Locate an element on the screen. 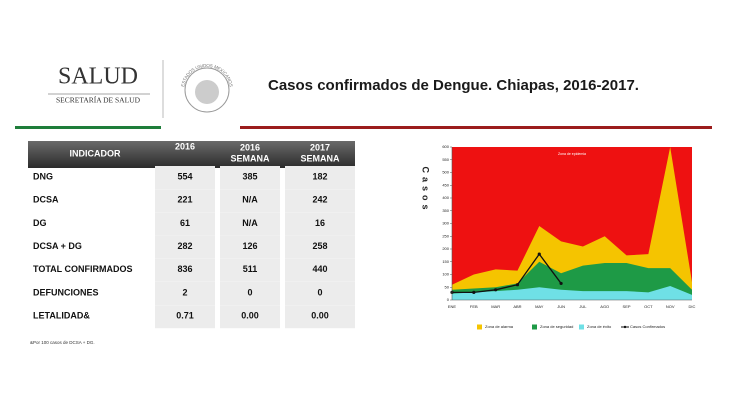  emblem-center is located at coordinates (207, 92).